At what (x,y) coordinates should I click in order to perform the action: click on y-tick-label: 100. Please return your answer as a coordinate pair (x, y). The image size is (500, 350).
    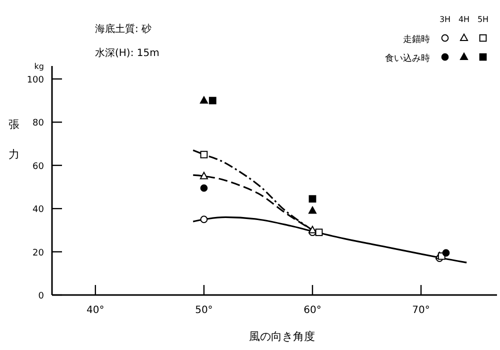
    Looking at the image, I should click on (35, 80).